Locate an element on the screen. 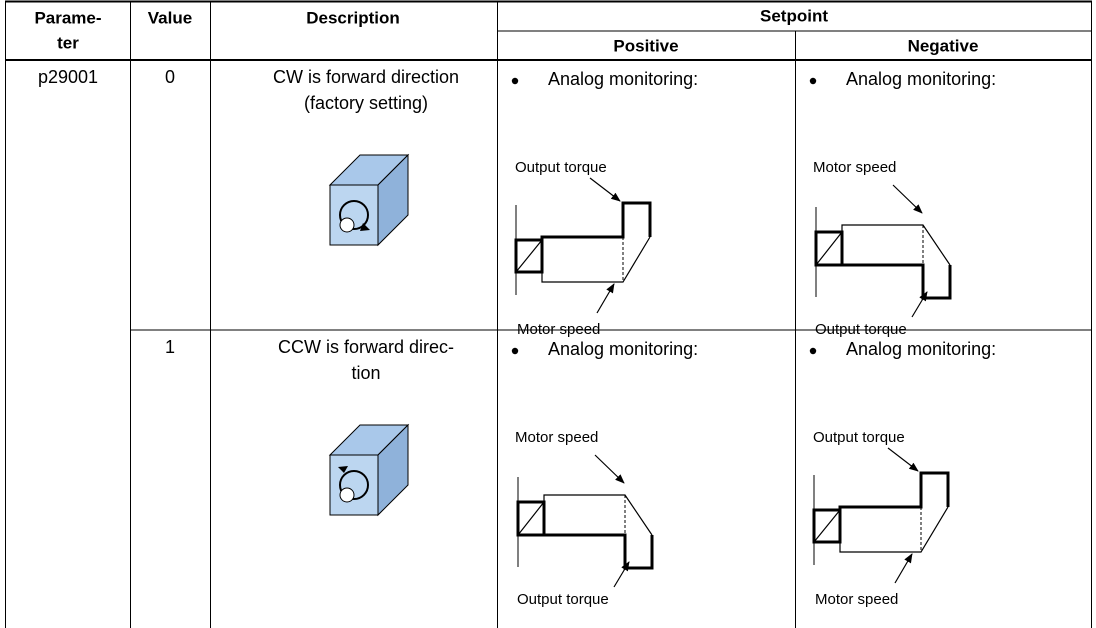  header-parameter: Parame- is located at coordinates (67, 17).